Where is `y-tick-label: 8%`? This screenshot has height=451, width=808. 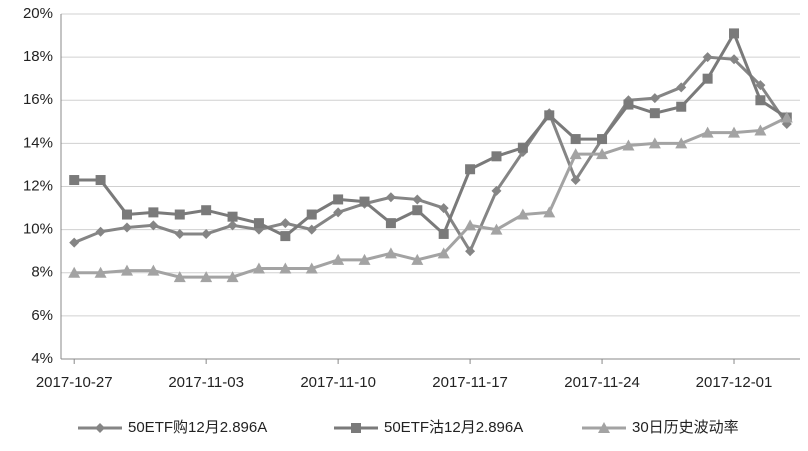
y-tick-label: 8% is located at coordinates (42, 272).